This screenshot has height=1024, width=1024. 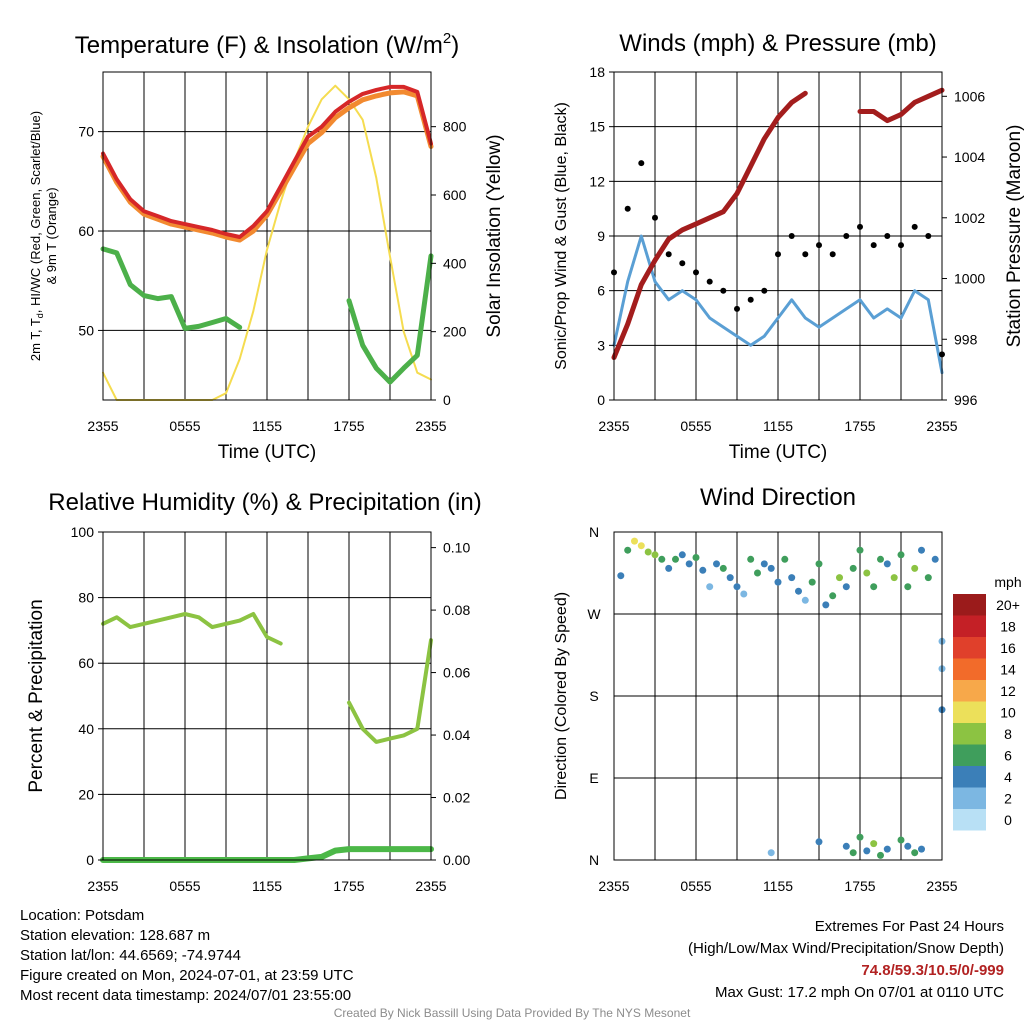 What do you see at coordinates (778, 452) in the screenshot?
I see `wind-xlabel: Time (UTC)` at bounding box center [778, 452].